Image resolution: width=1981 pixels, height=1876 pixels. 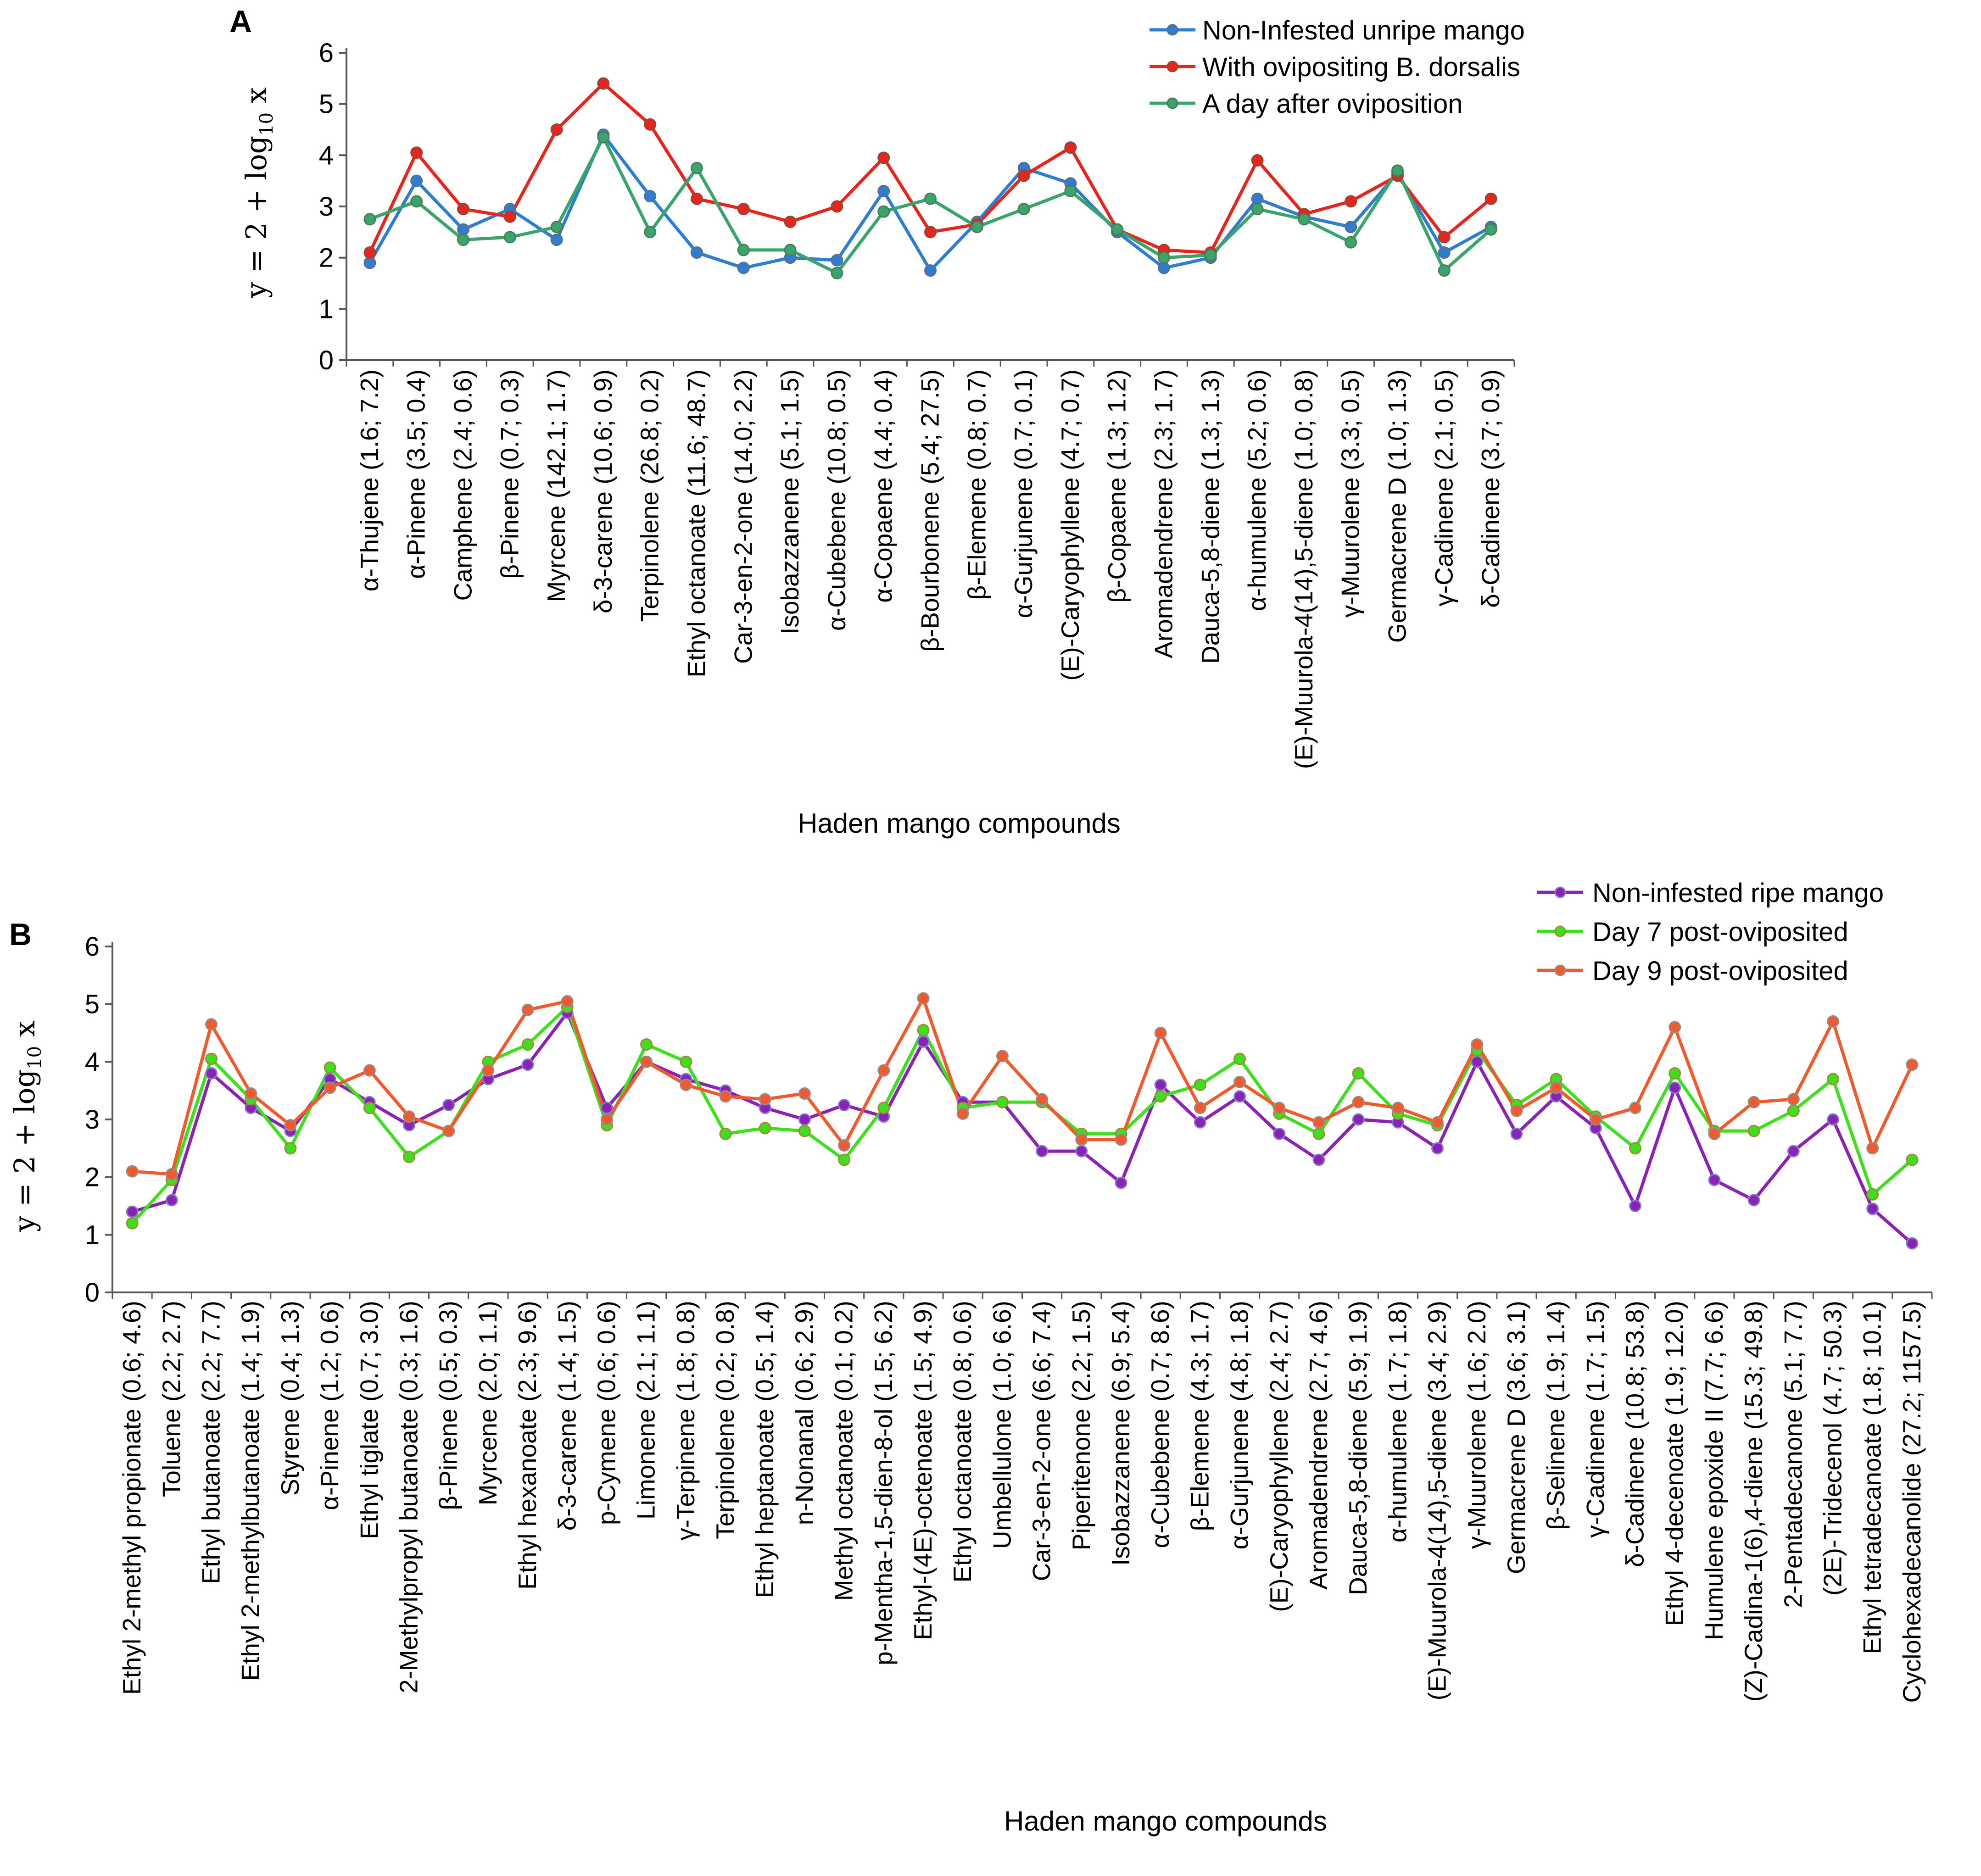 What do you see at coordinates (488, 1403) in the screenshot?
I see `panel-b-x-tick-label: Myrcene (2.0; 1.1)` at bounding box center [488, 1403].